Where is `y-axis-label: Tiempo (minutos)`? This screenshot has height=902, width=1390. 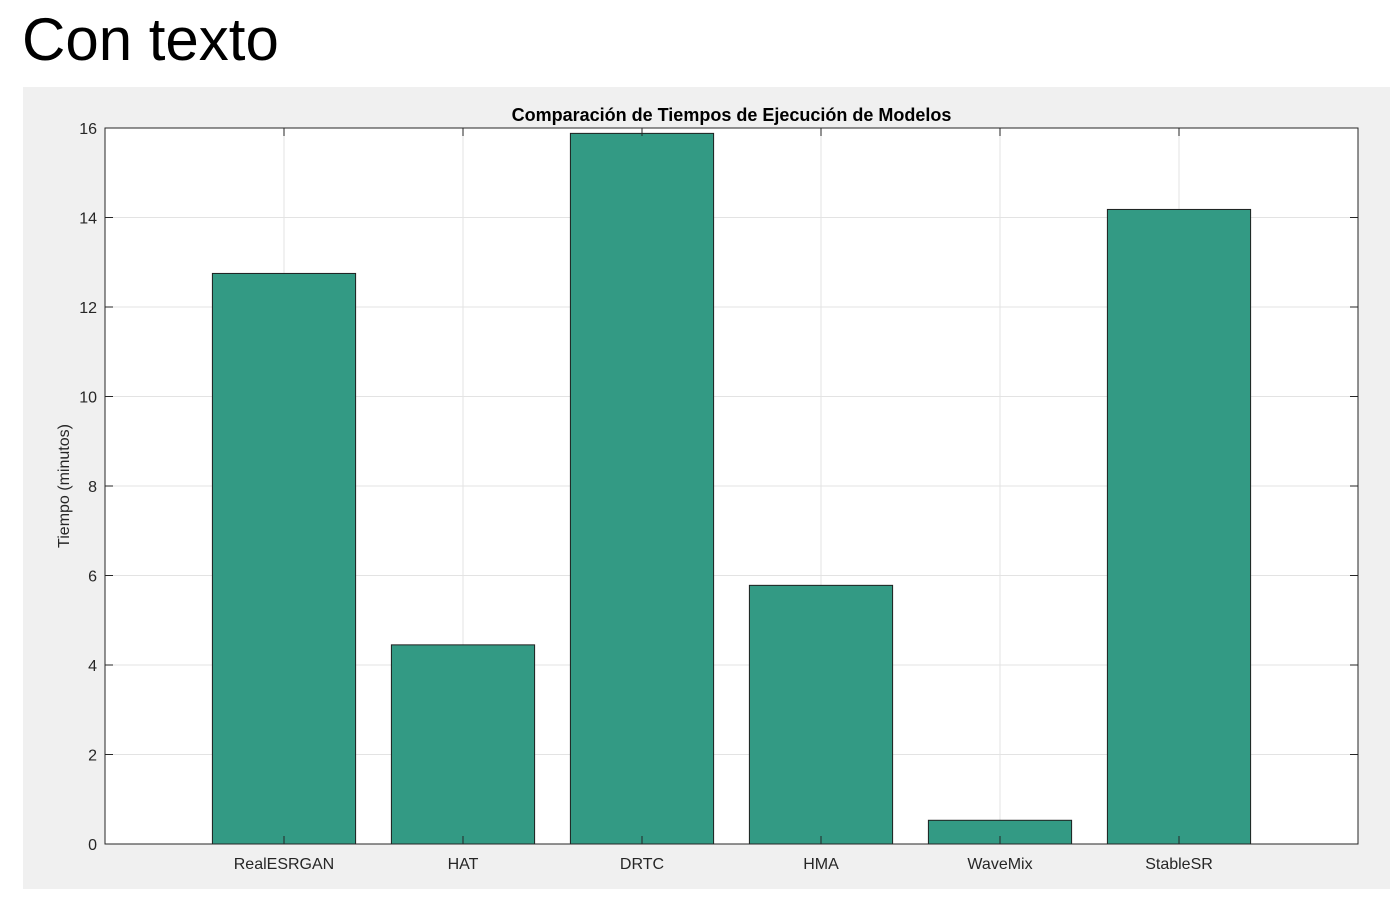
y-axis-label: Tiempo (minutos) is located at coordinates (64, 486).